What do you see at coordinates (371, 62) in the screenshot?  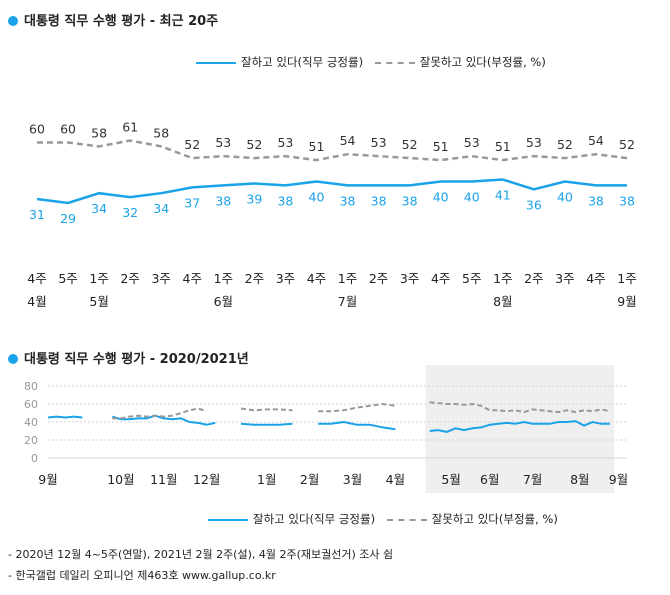 I see `chart1-legend: 잘하고 있다(직무 긍정률) 잘못하고 있다(부정률, %)` at bounding box center [371, 62].